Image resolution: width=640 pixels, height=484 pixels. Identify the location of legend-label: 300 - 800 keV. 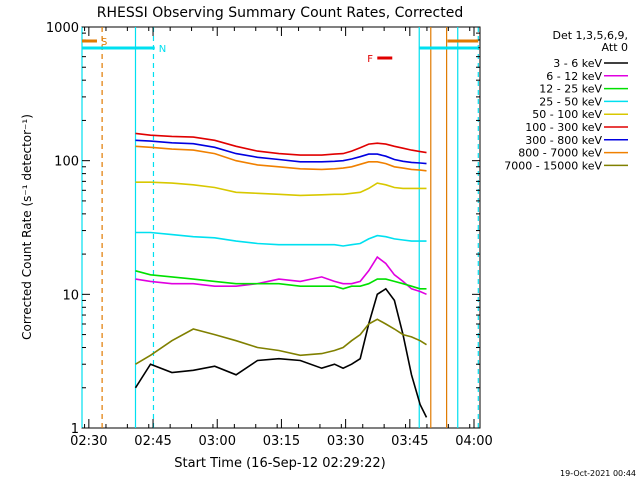
(563, 140).